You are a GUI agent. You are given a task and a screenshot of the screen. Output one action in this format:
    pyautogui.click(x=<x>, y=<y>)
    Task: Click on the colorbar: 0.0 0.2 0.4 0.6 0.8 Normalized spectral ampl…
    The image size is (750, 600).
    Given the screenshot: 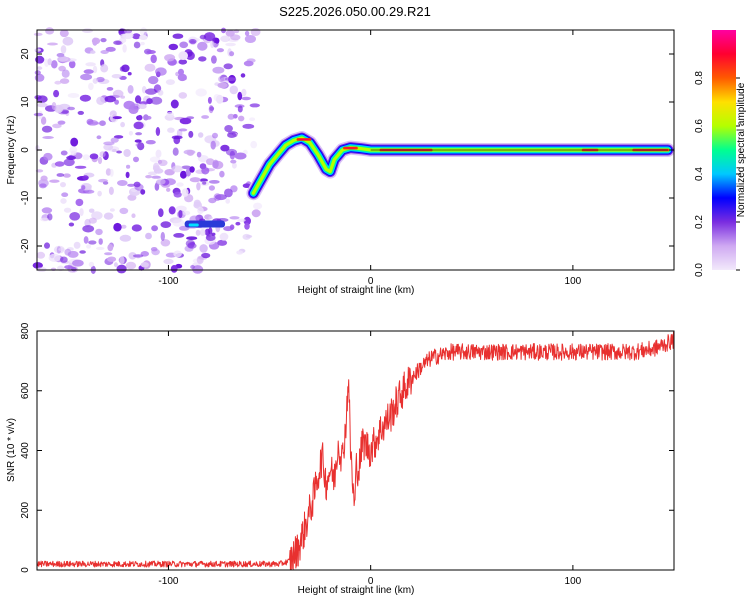 What is the action you would take?
    pyautogui.click(x=720, y=153)
    